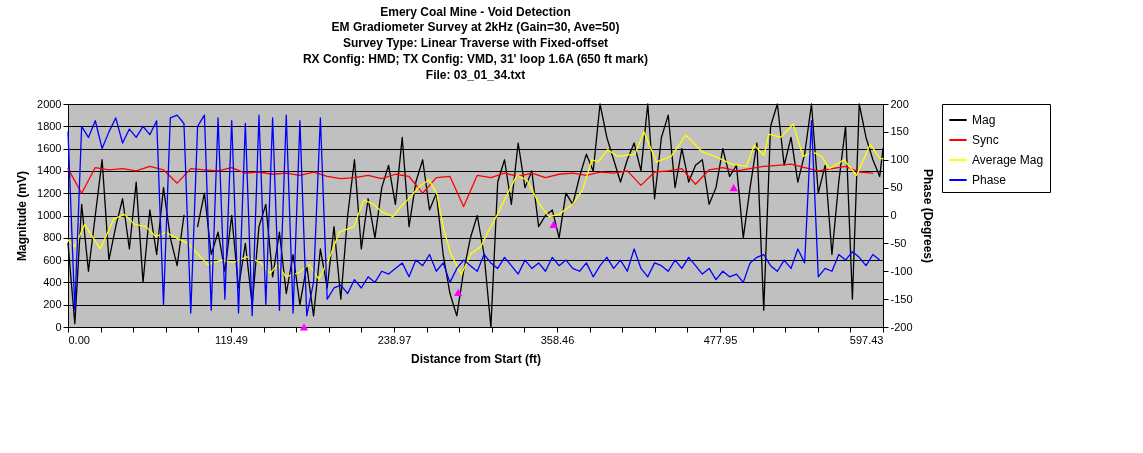  Describe the element at coordinates (470, 185) in the screenshot. I see `line-series` at that location.